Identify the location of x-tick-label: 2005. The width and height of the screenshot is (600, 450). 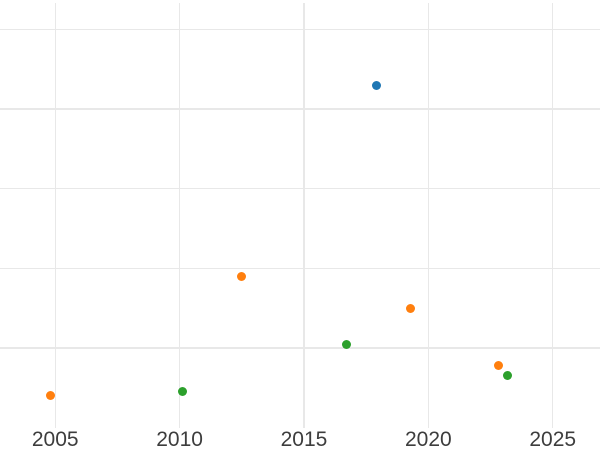
(55, 439).